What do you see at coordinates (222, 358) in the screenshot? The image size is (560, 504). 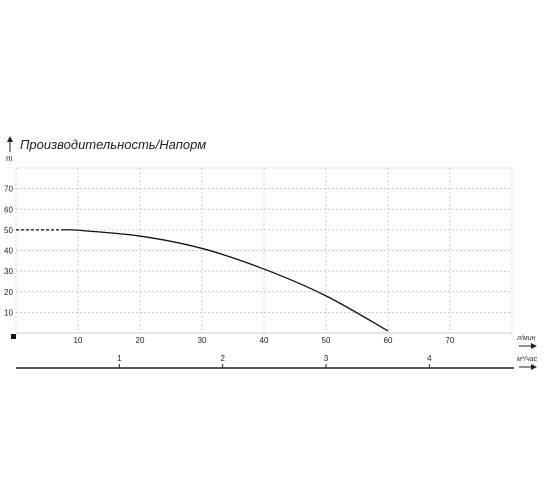 I see `x2-tick-label: 2` at bounding box center [222, 358].